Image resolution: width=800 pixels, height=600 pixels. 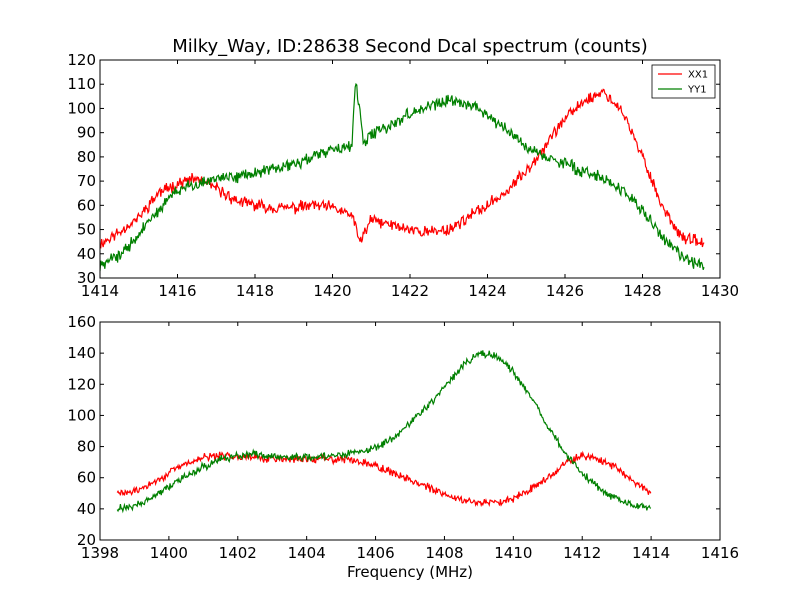 What do you see at coordinates (307, 553) in the screenshot?
I see `x-tick-label: 1404` at bounding box center [307, 553].